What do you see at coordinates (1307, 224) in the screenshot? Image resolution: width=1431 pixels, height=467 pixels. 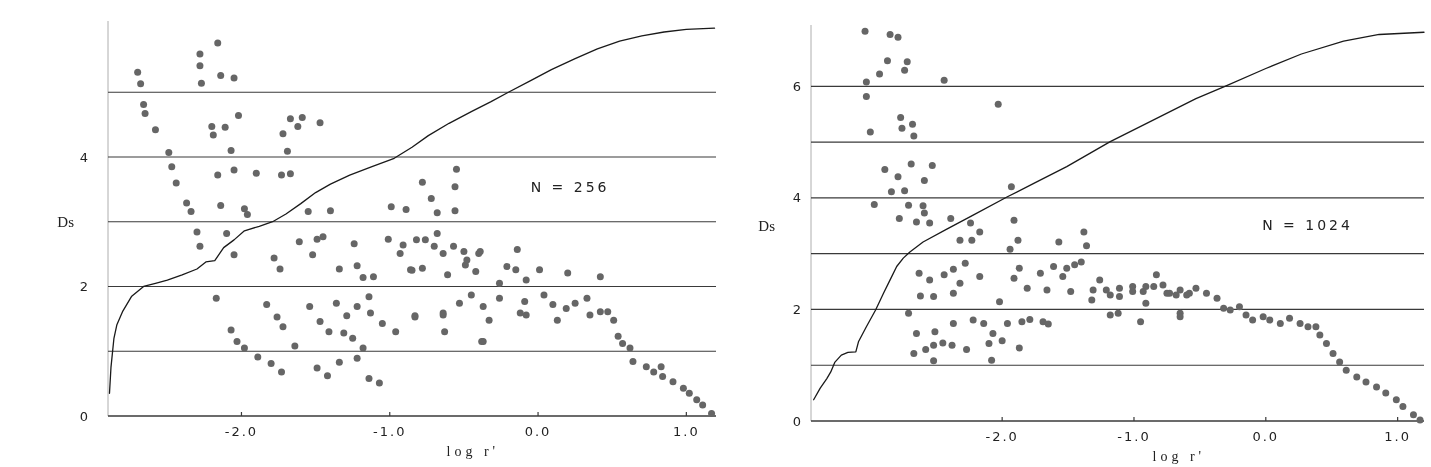 I see `annotation: N = 1024` at bounding box center [1307, 224].